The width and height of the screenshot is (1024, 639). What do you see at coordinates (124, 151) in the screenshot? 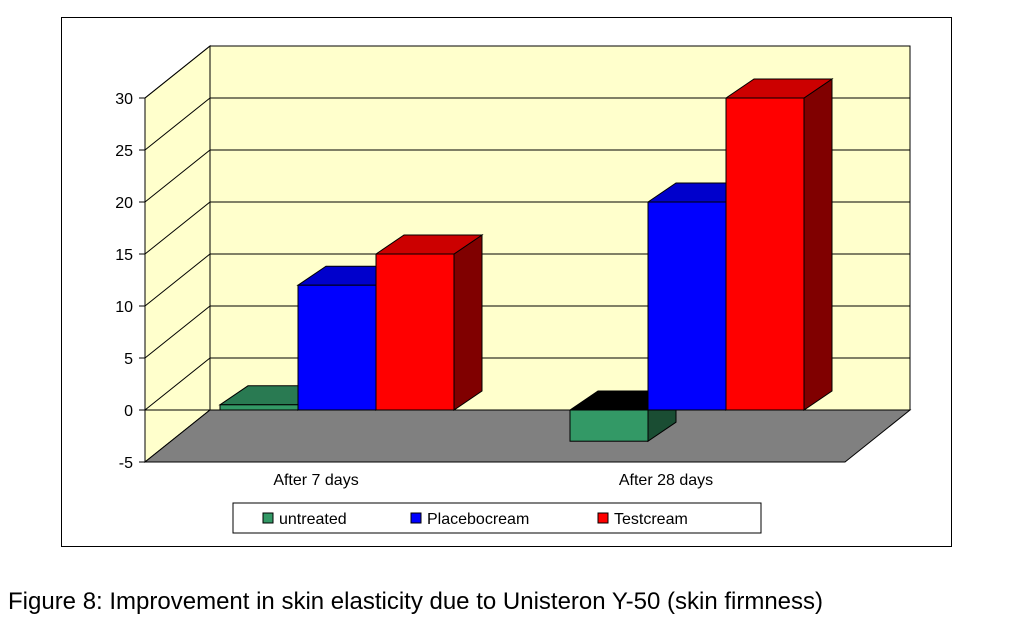
I see `y-tick-label: 25` at bounding box center [124, 151].